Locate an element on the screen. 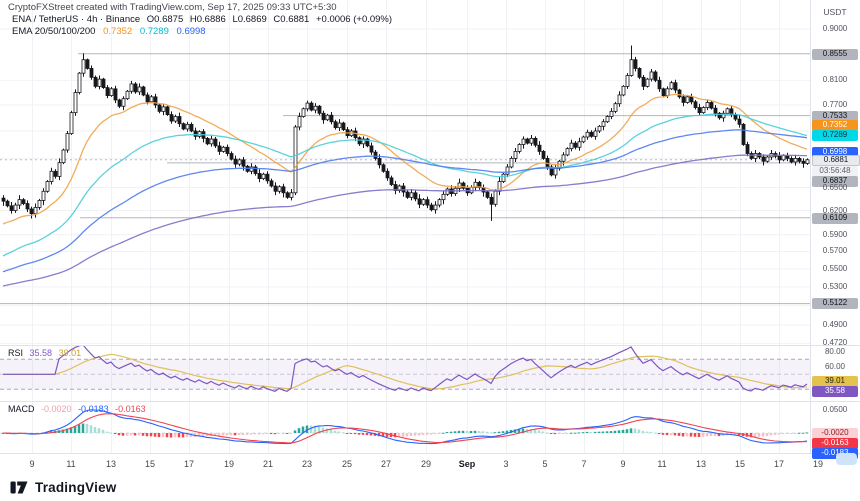  time-label-27: 27 is located at coordinates (386, 464).